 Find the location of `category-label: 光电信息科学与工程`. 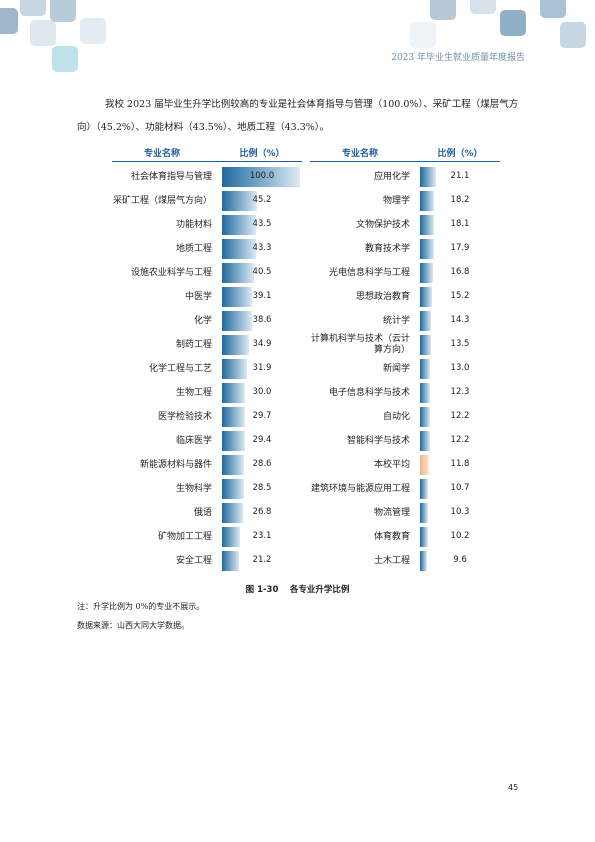

category-label: 光电信息科学与工程 is located at coordinates (369, 272).